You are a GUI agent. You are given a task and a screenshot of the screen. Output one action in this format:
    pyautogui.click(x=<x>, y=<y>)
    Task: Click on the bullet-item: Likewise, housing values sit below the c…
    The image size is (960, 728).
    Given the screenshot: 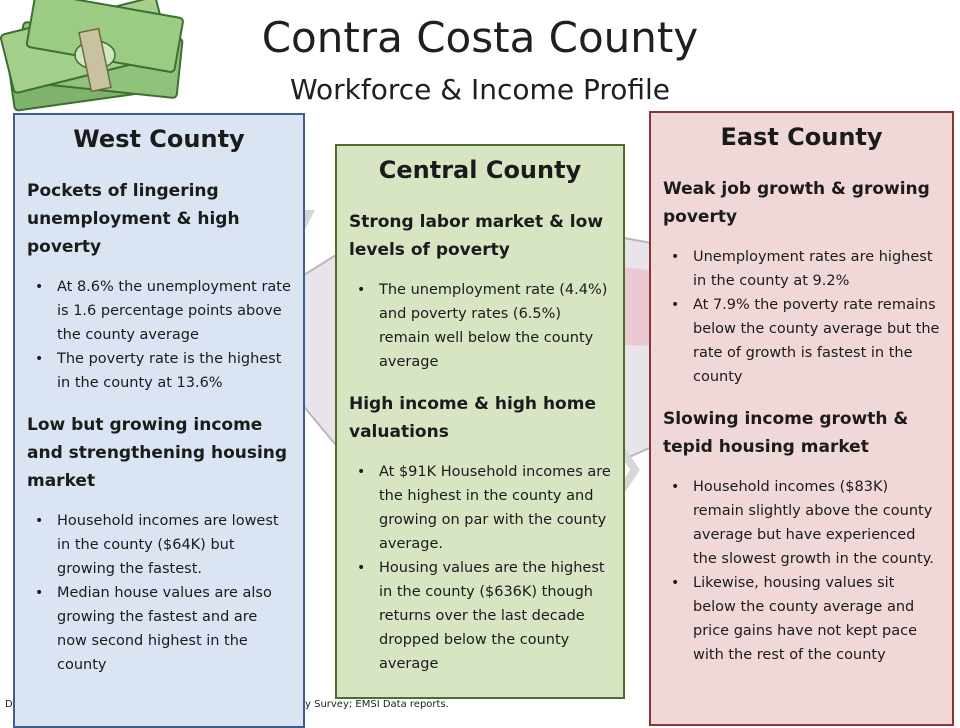 What is the action you would take?
    pyautogui.click(x=805, y=619)
    